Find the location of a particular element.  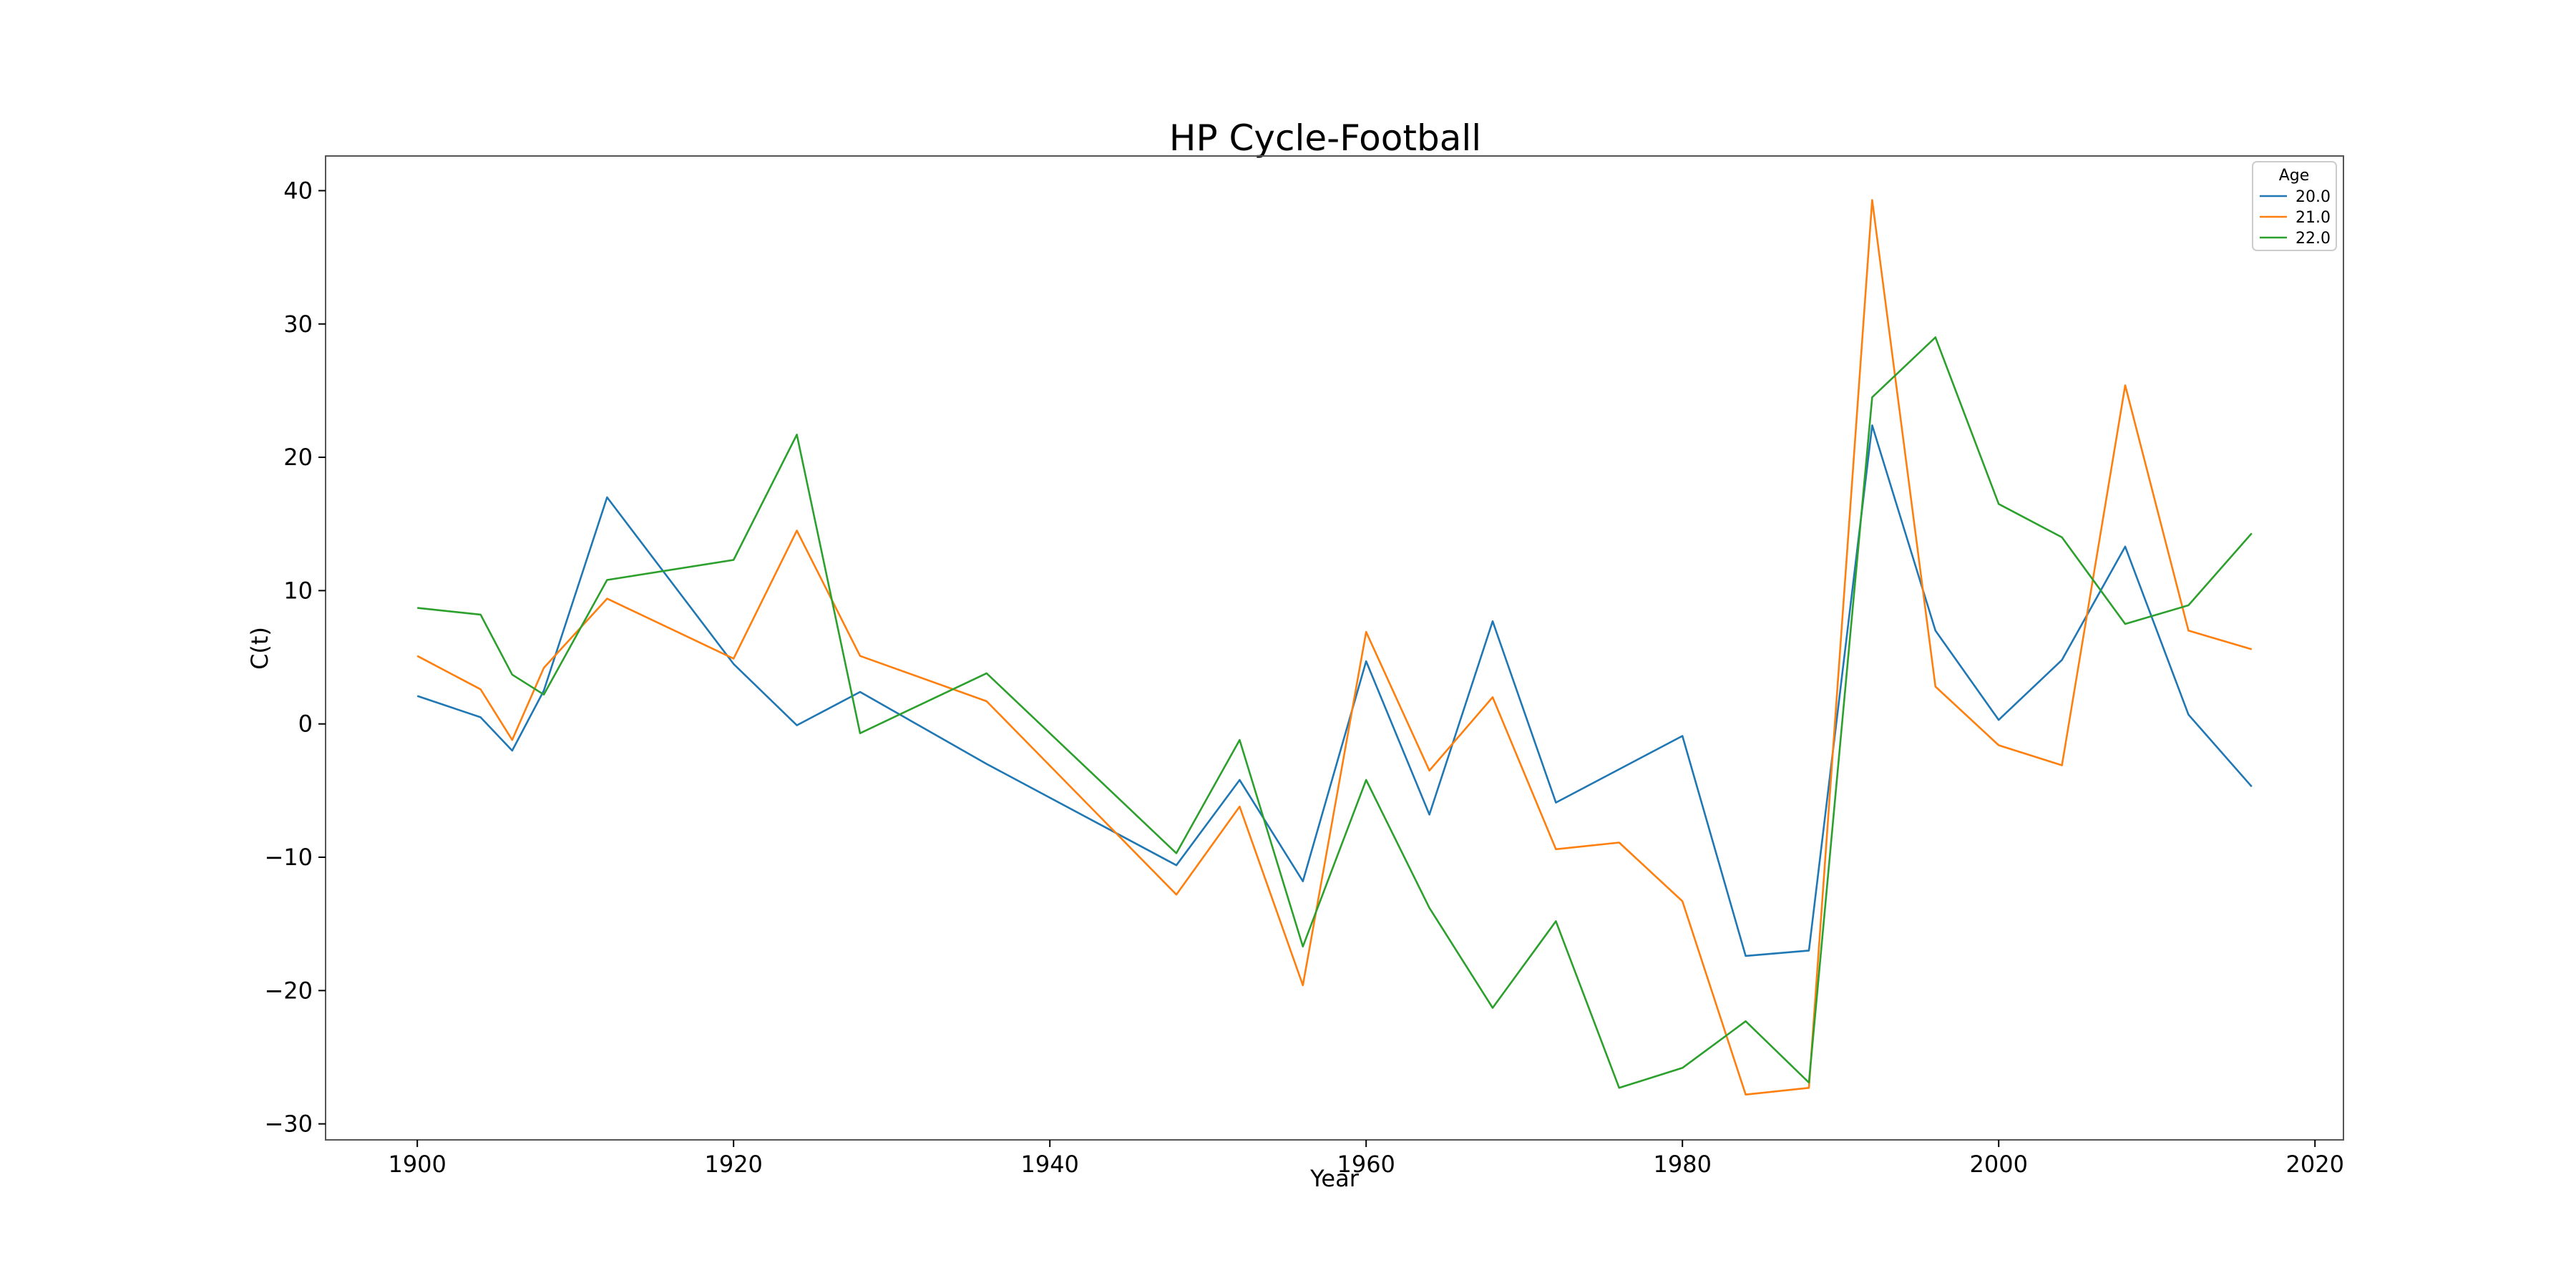

y-axis-label: C(t) is located at coordinates (259, 648).